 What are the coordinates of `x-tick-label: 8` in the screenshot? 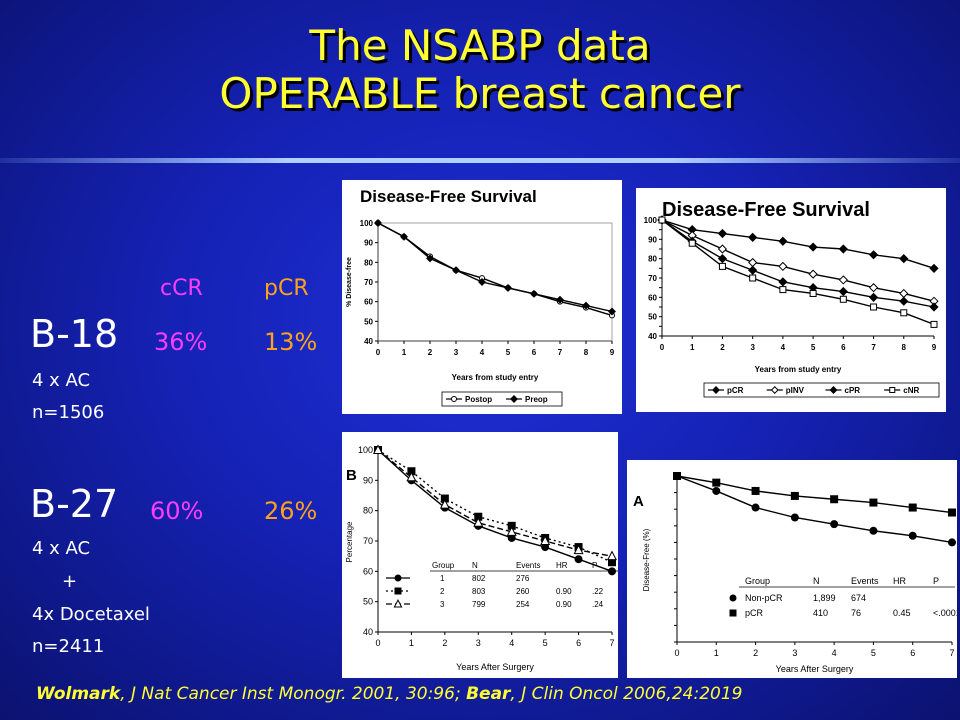 It's located at (586, 352).